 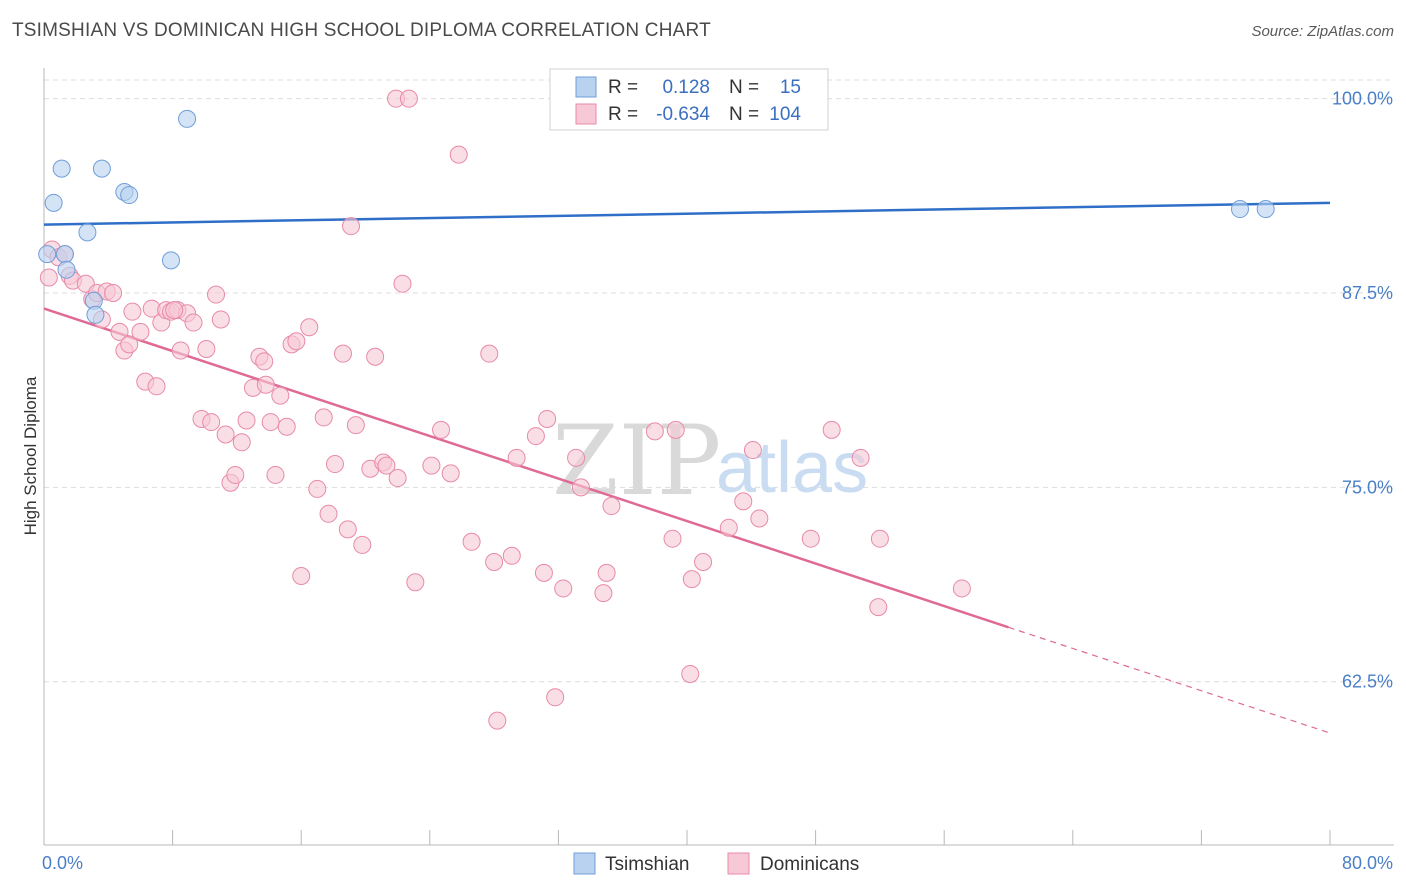 I want to click on bottom-legend-swatch-tsimshian, so click(x=584, y=863).